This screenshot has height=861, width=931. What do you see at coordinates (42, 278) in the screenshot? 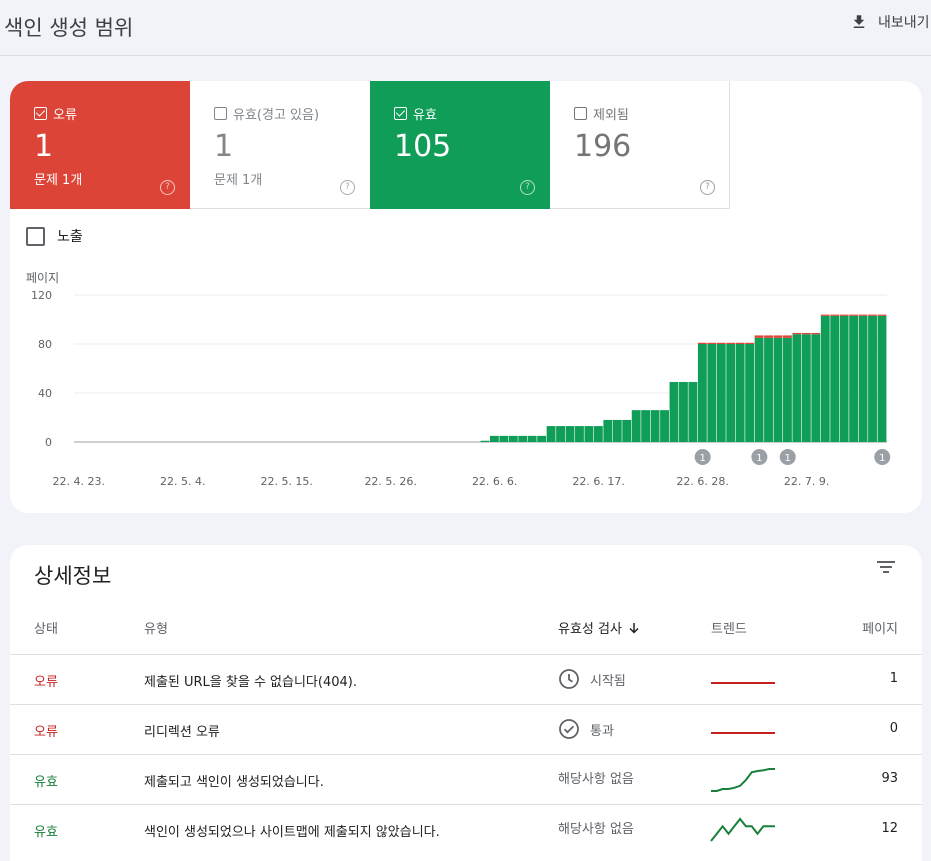
I see `y-axis-label: 페이지` at bounding box center [42, 278].